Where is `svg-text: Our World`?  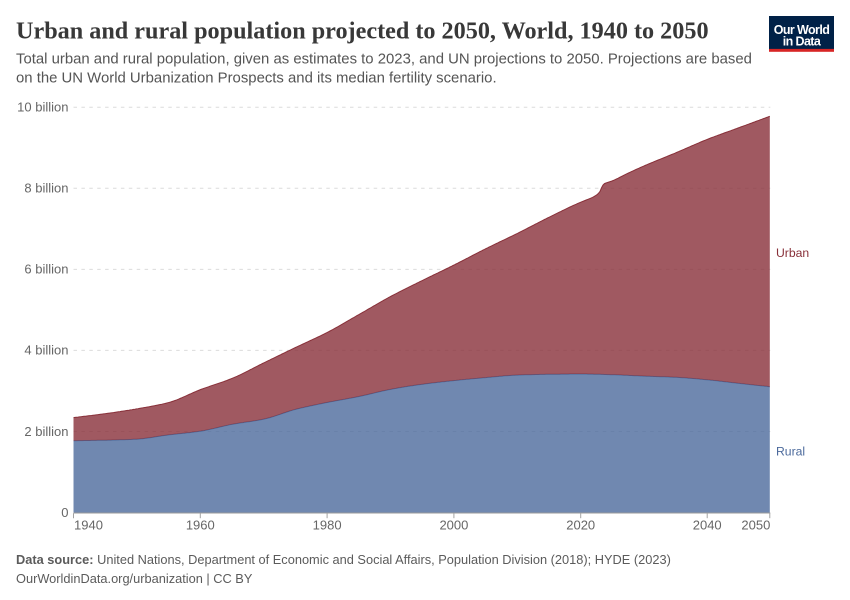
svg-text: Our World is located at coordinates (801, 30).